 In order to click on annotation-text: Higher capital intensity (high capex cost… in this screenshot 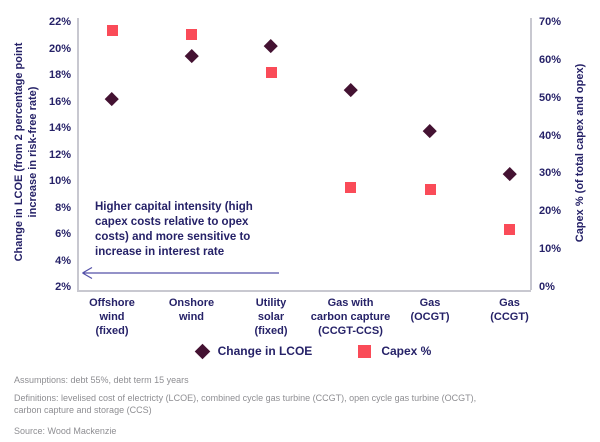, I will do `click(174, 229)`.